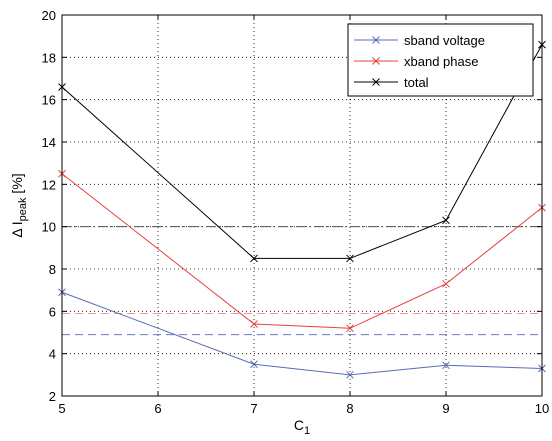  I want to click on y-tick-label: 20, so click(49, 15).